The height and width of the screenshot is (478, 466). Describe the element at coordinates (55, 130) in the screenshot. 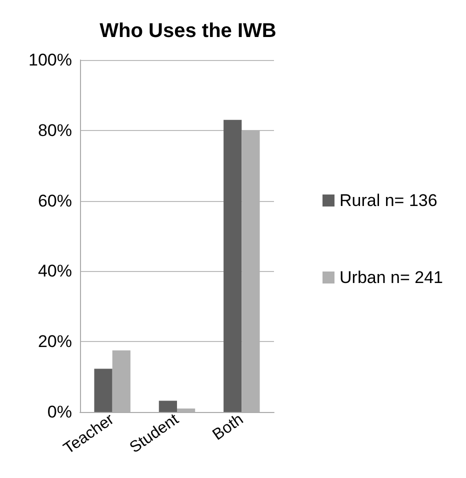

I see `y-tick-label: 80%` at that location.